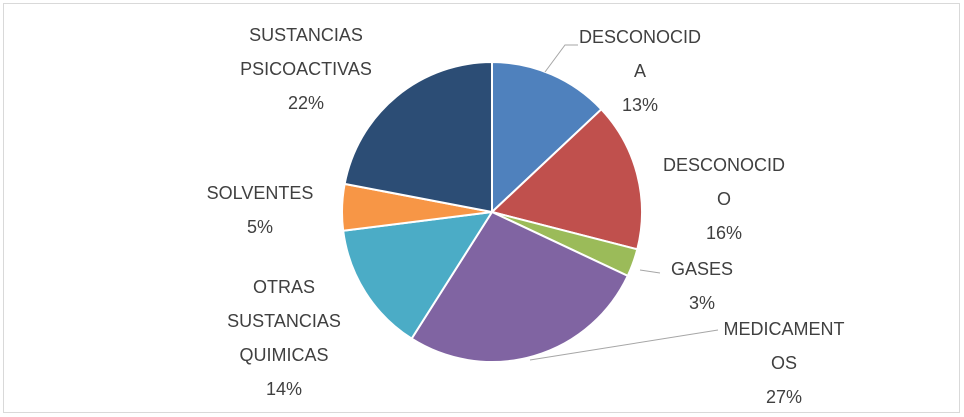 This screenshot has width=964, height=417. Describe the element at coordinates (640, 105) in the screenshot. I see `value-label: 13%` at that location.